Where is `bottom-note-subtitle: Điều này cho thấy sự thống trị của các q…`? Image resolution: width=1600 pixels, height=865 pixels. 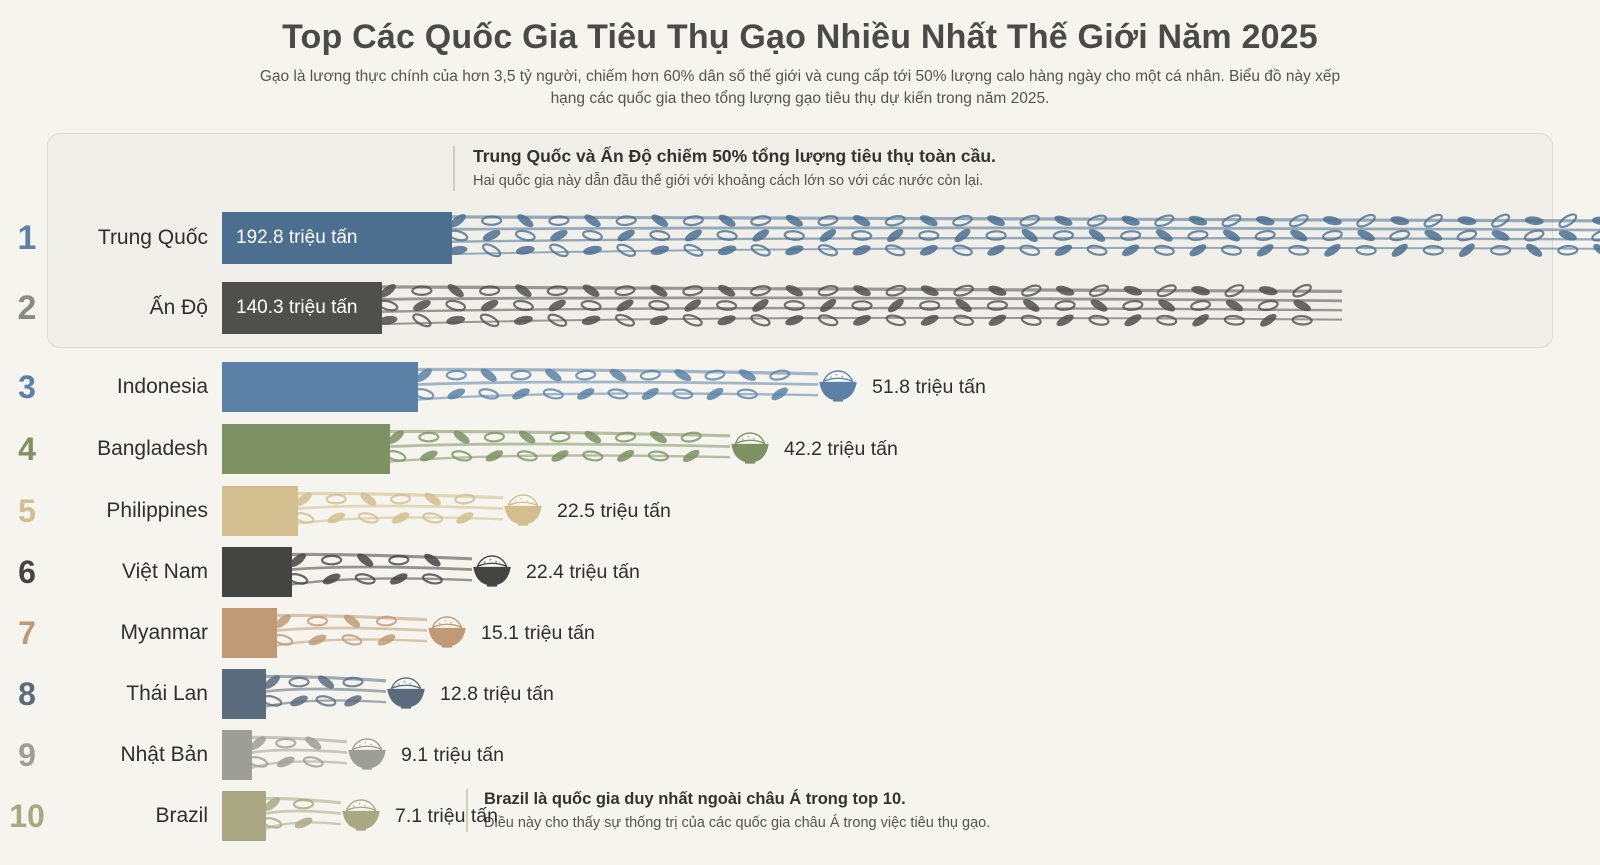 bottom-note-subtitle: Điều này cho thấy sự thống trị của các q… is located at coordinates (737, 822).